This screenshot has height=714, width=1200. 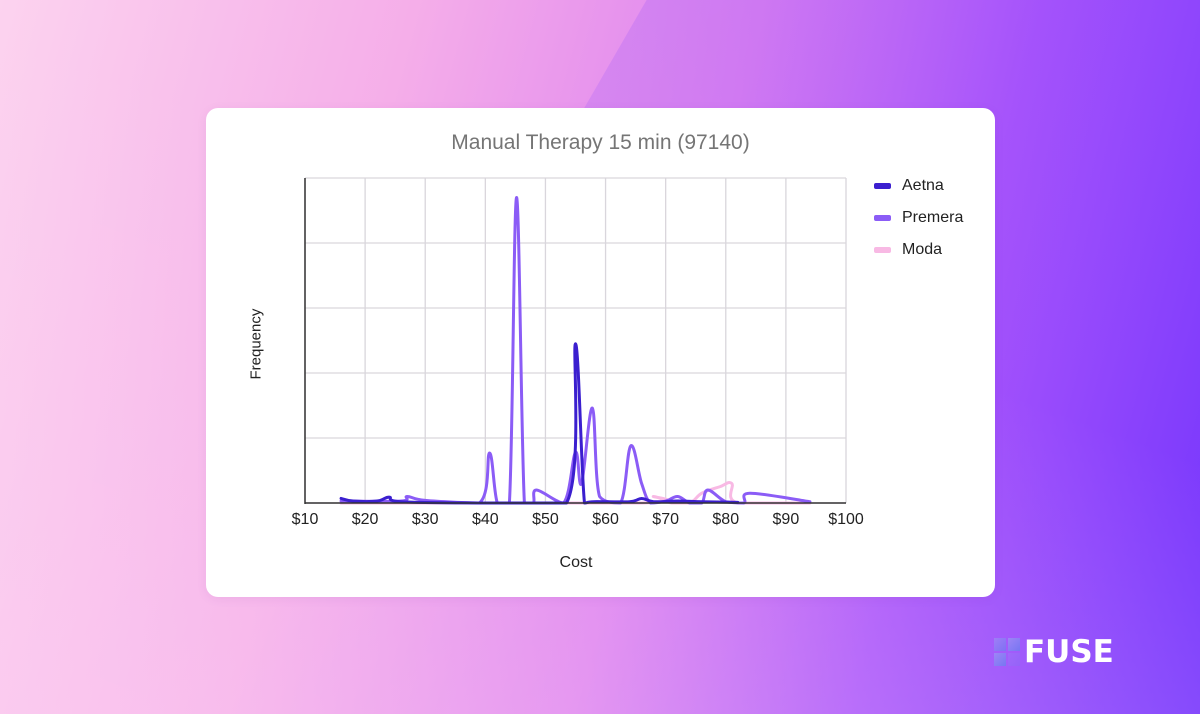 I want to click on legend-label: Aetna, so click(x=923, y=185).